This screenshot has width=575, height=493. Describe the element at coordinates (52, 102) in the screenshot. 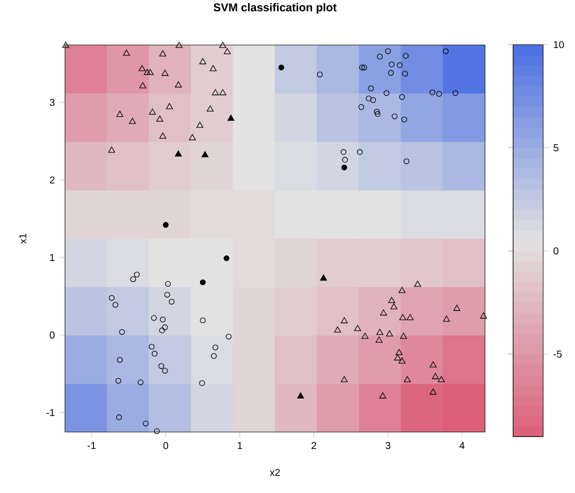

I see `y-tick-label: 3` at that location.